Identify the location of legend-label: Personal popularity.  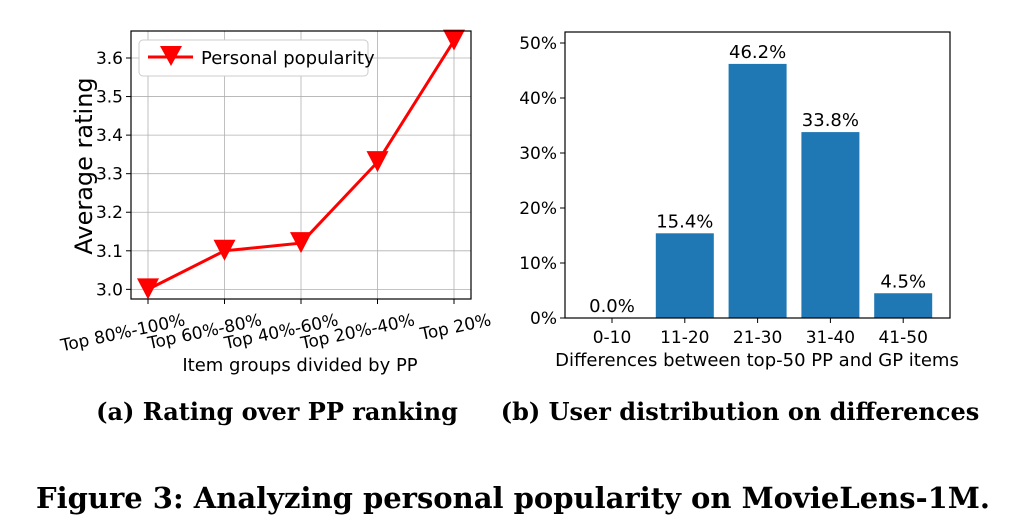
(288, 58).